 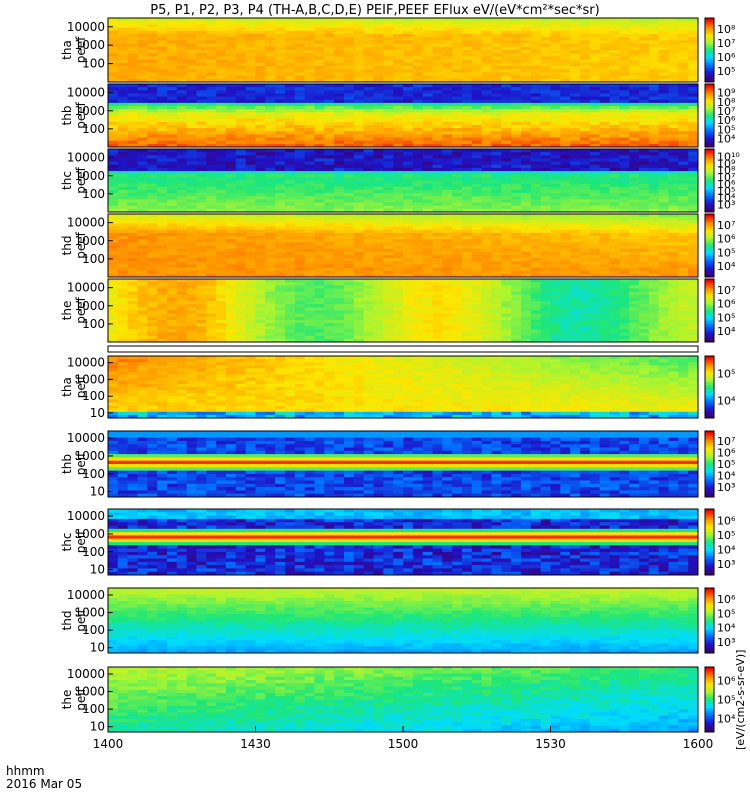 What do you see at coordinates (726, 43) in the screenshot?
I see `colorbar-tick-label: 10⁷` at bounding box center [726, 43].